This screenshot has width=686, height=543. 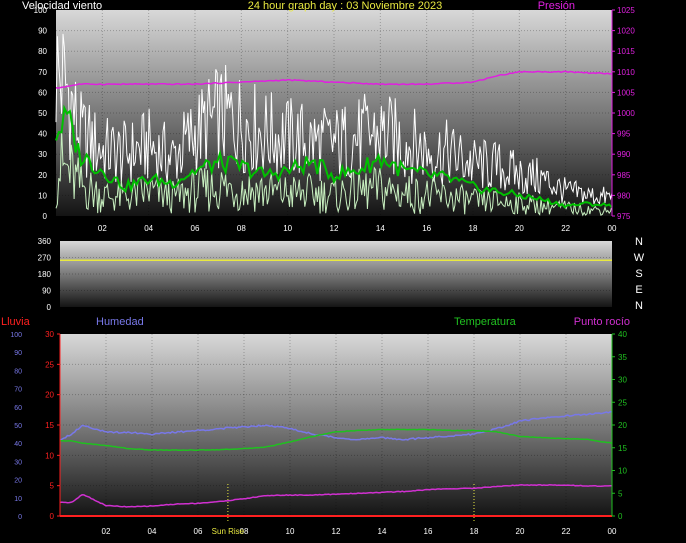 What do you see at coordinates (241, 228) in the screenshot?
I see `wind-x-tick-label: 08` at bounding box center [241, 228].